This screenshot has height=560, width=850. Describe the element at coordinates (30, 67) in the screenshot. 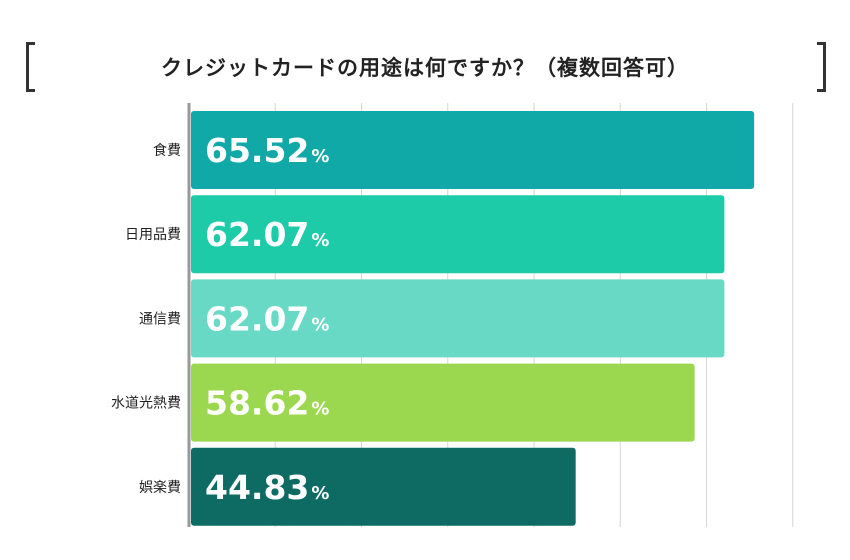

I see `left-bracket-decoration` at that location.